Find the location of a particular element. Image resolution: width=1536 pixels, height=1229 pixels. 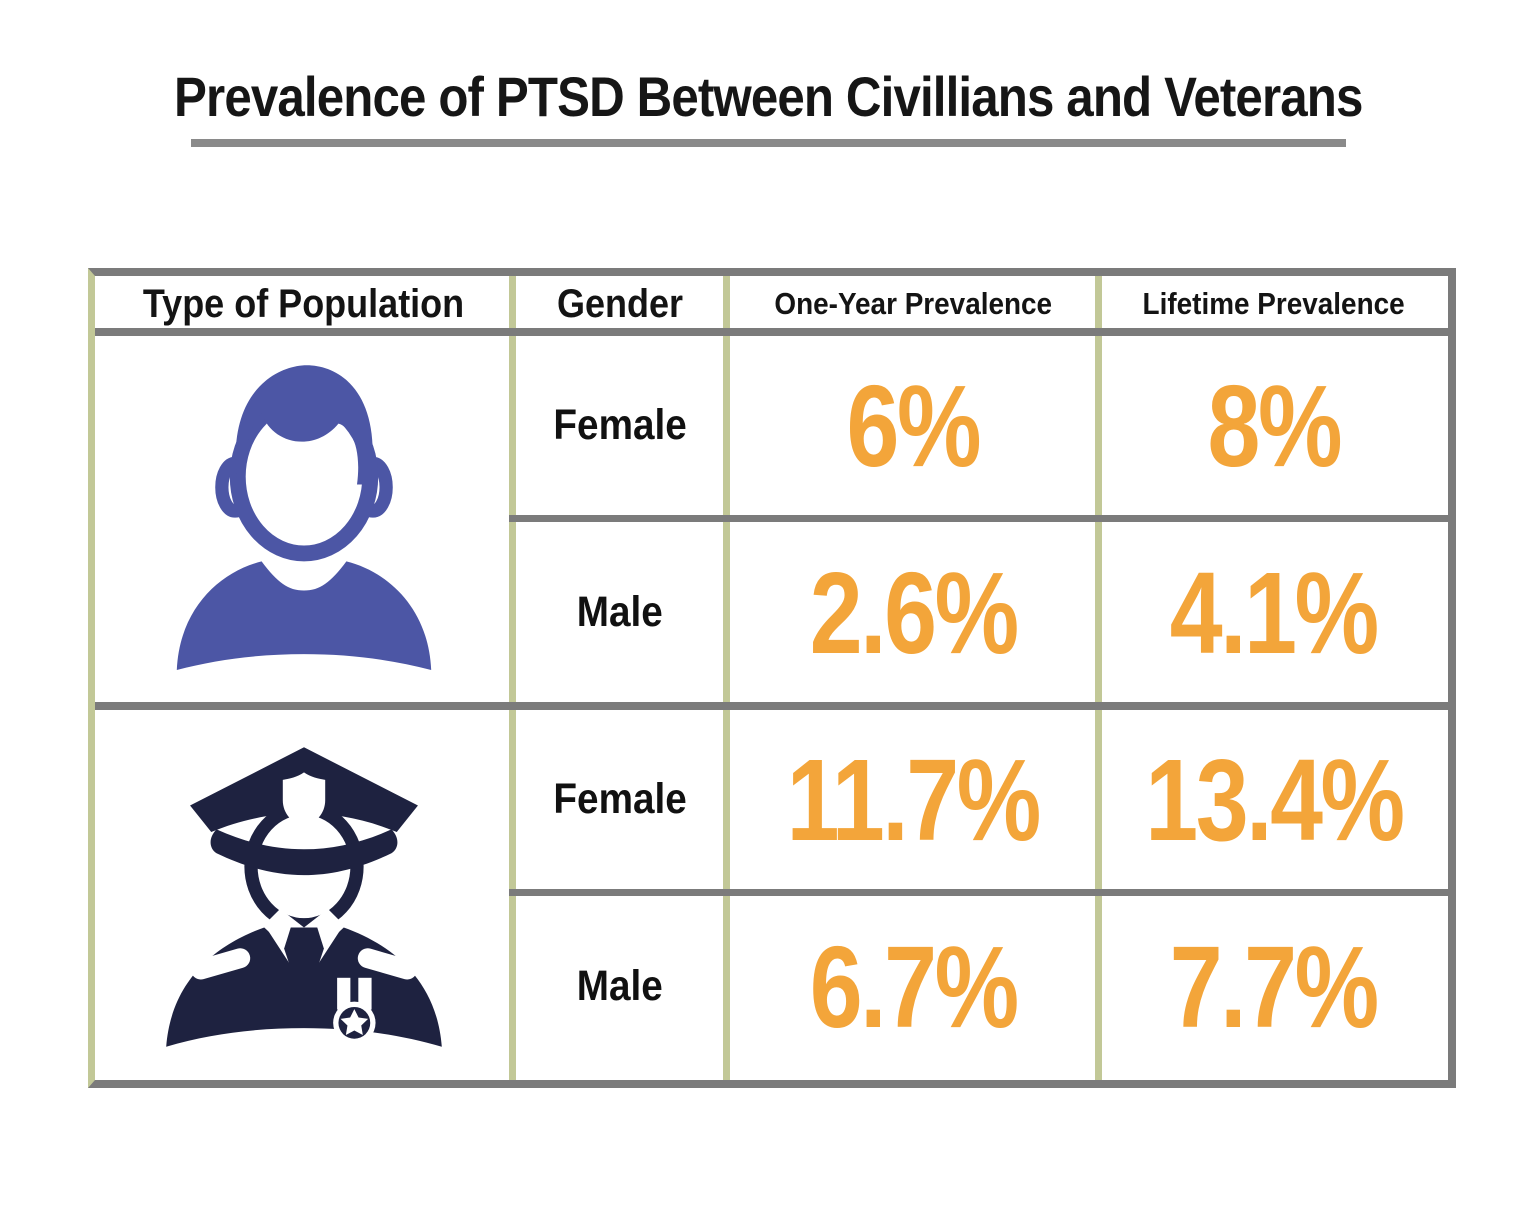

column-header-gender: Gender is located at coordinates (620, 304).